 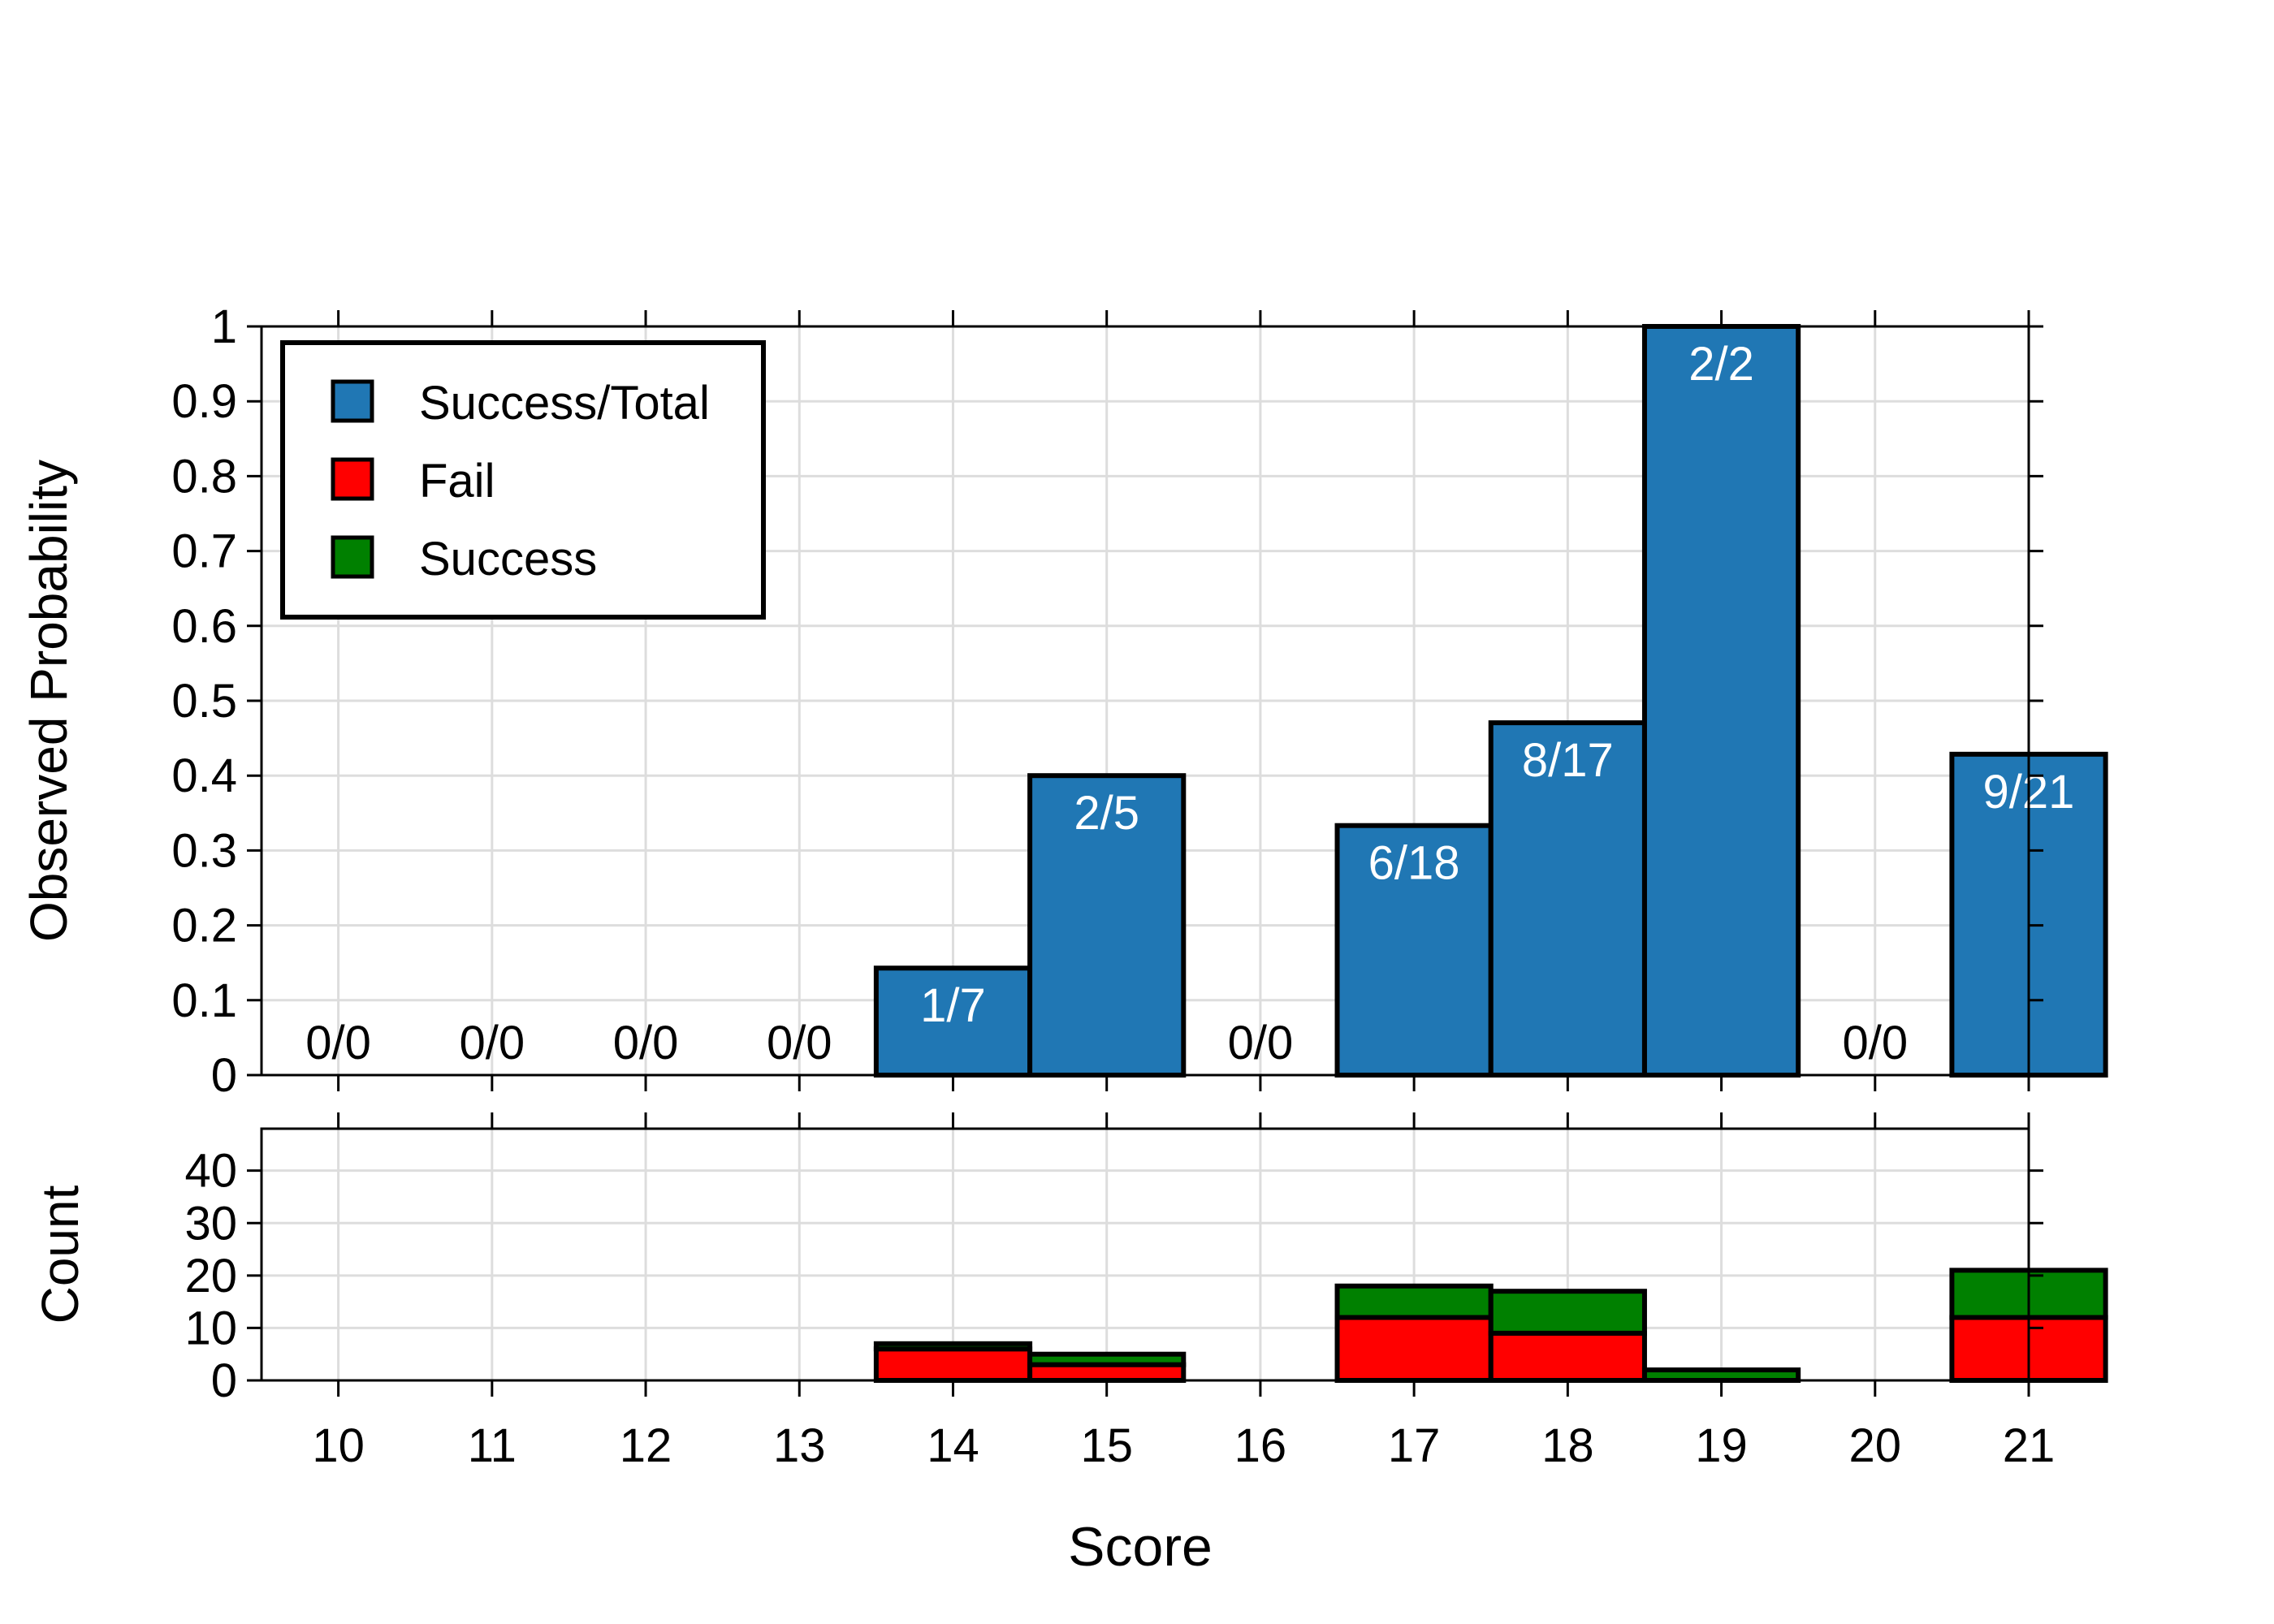 I want to click on y-tick-label: 10, so click(x=211, y=1328).